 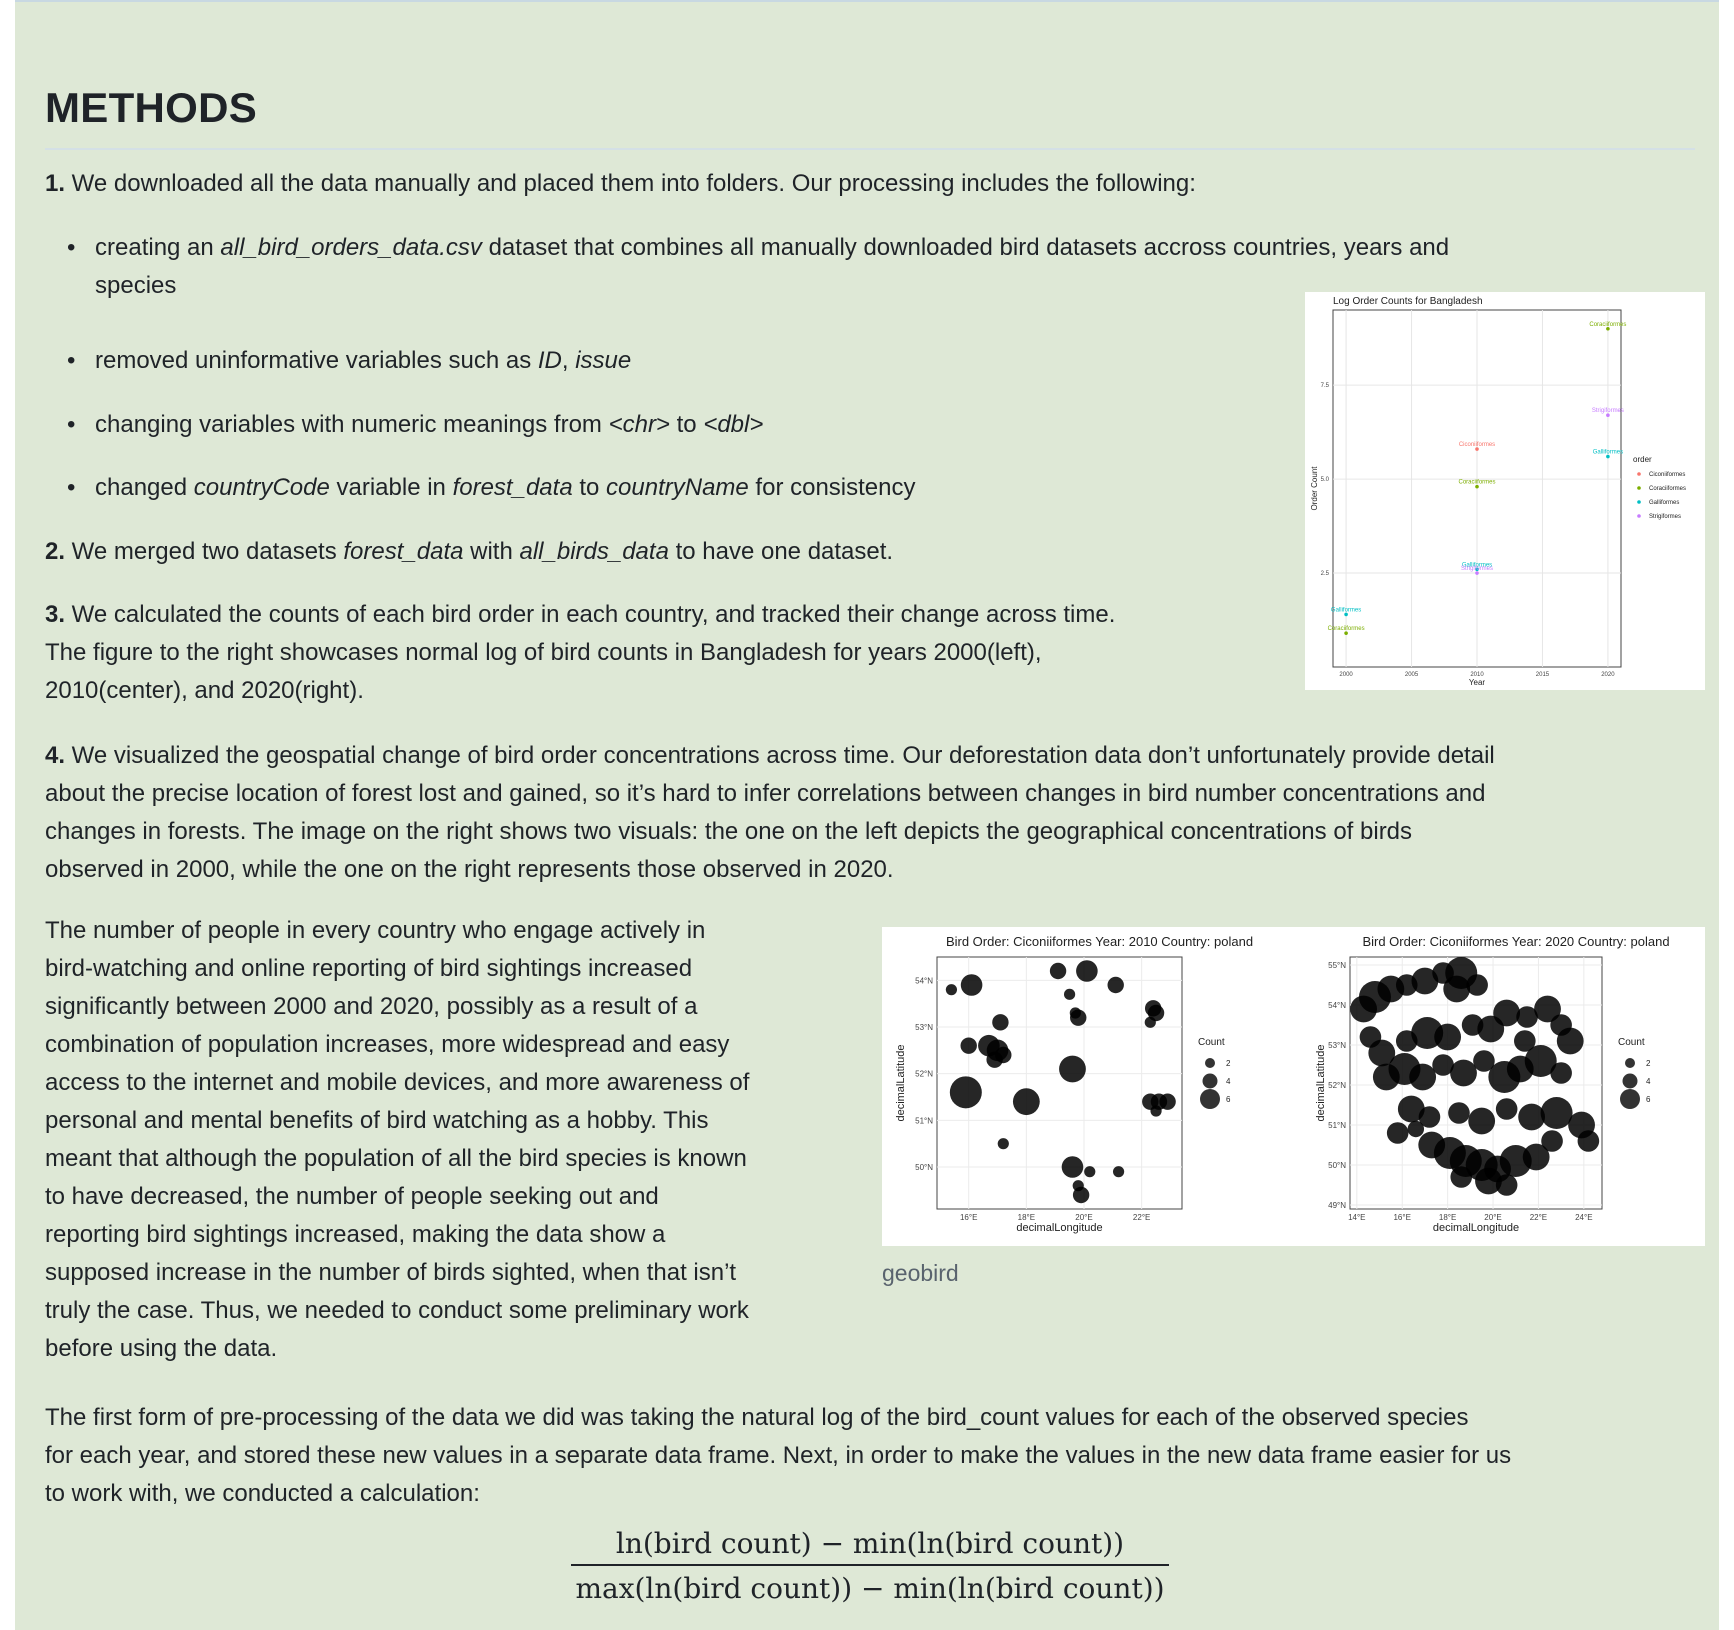 I want to click on x-tick-label: 2005, so click(x=1412, y=675).